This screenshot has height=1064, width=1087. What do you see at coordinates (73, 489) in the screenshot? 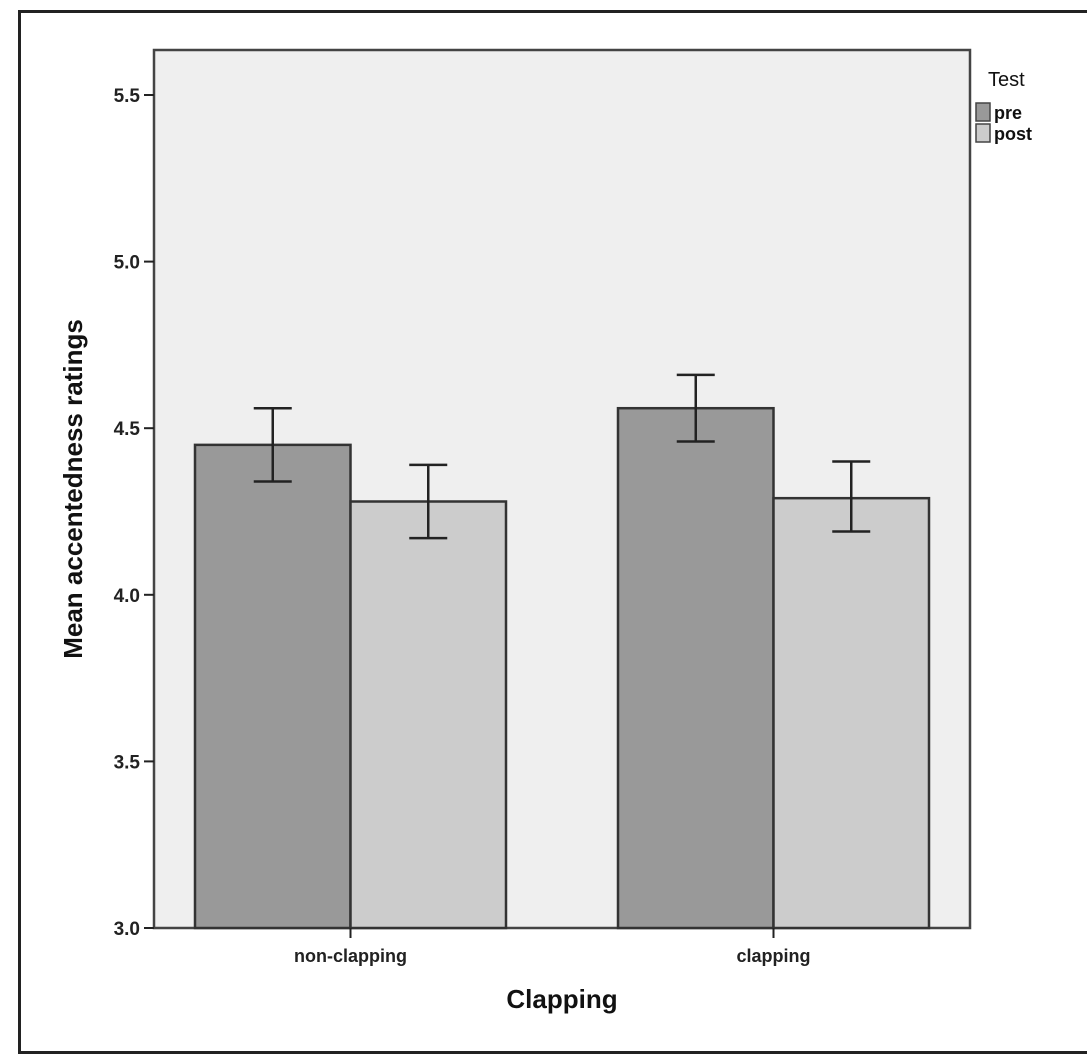
I see `y-axis-label: Mean accentedness ratings` at bounding box center [73, 489].